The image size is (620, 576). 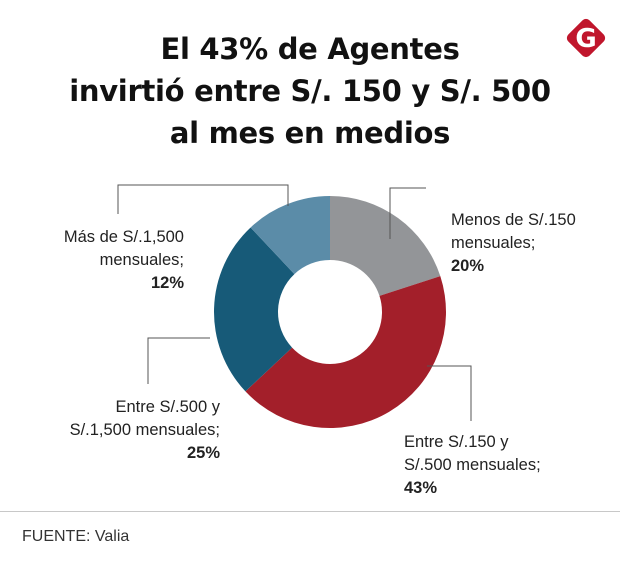 What do you see at coordinates (310, 133) in the screenshot?
I see `title-line-3: al mes en medios` at bounding box center [310, 133].